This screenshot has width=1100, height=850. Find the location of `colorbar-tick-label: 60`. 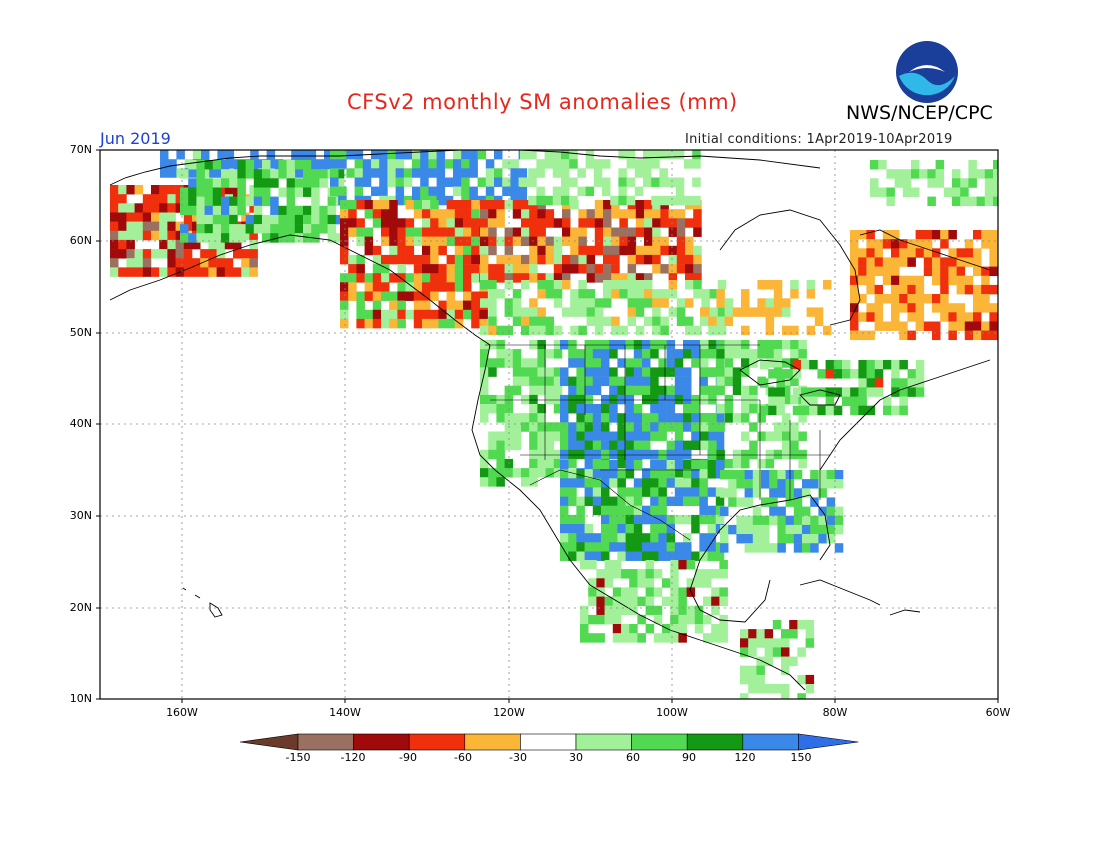

colorbar-tick-label: 60 is located at coordinates (633, 757).